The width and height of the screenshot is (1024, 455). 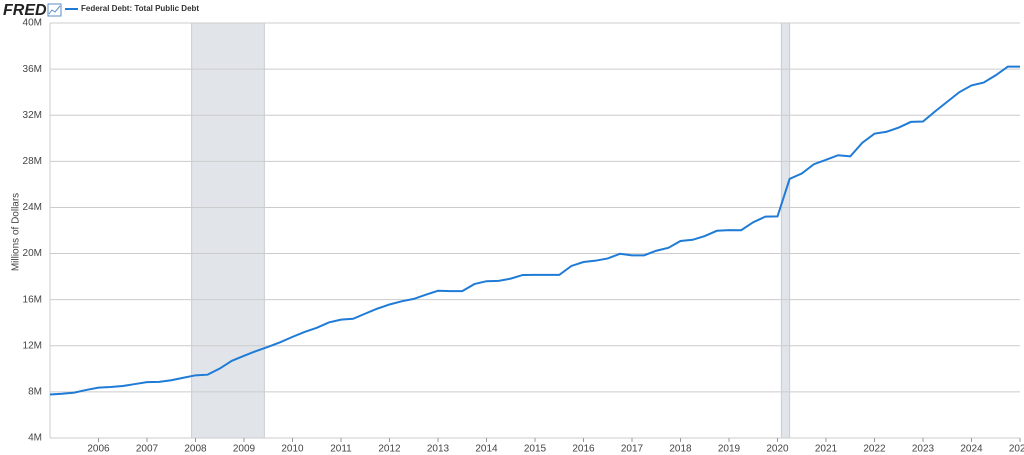 What do you see at coordinates (32, 253) in the screenshot?
I see `y-tick-label: 20M` at bounding box center [32, 253].